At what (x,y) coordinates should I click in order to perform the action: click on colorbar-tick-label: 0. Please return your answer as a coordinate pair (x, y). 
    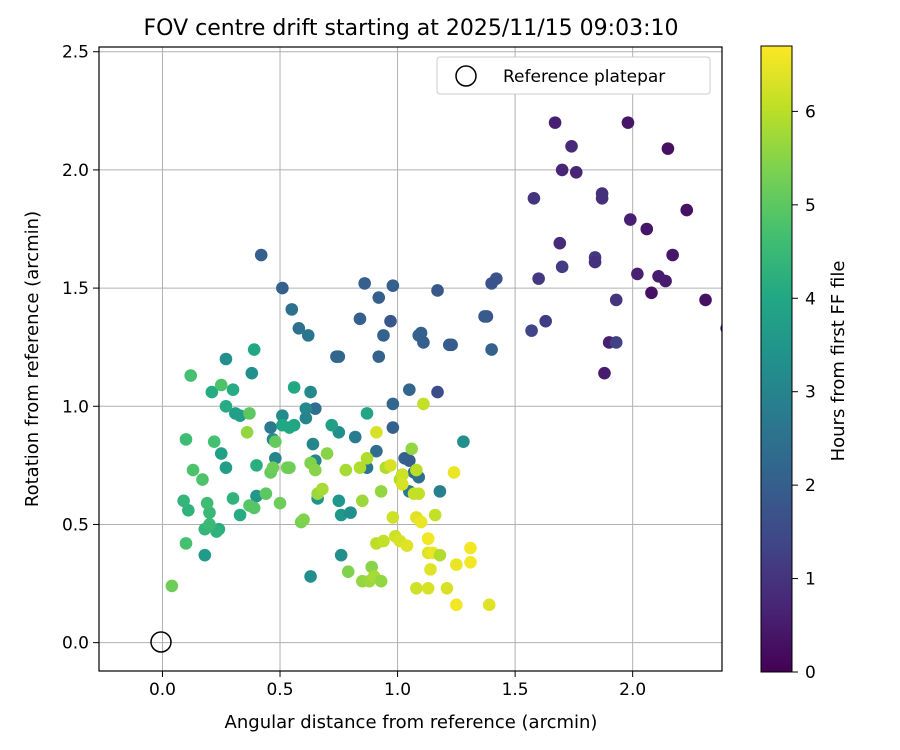
    Looking at the image, I should click on (810, 673).